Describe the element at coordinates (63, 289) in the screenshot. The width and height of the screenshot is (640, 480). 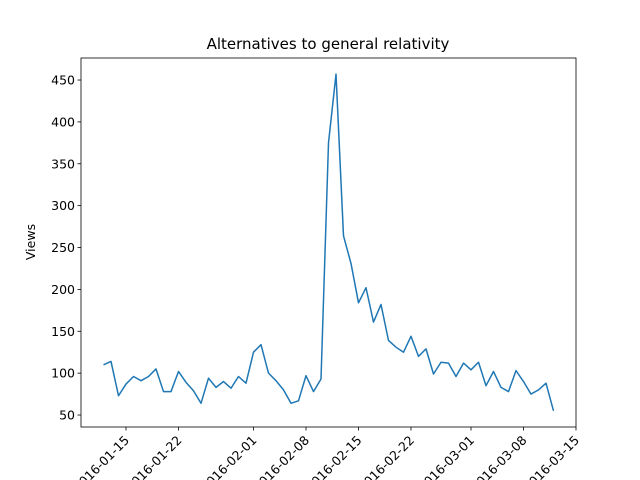
I see `y-tick-label: 200` at that location.